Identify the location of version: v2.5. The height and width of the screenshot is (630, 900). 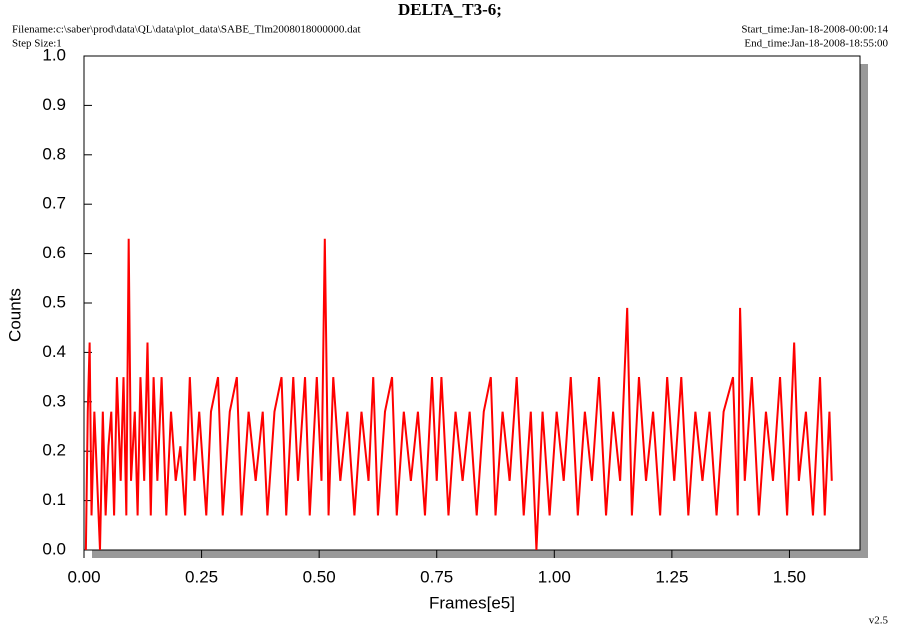
(879, 621).